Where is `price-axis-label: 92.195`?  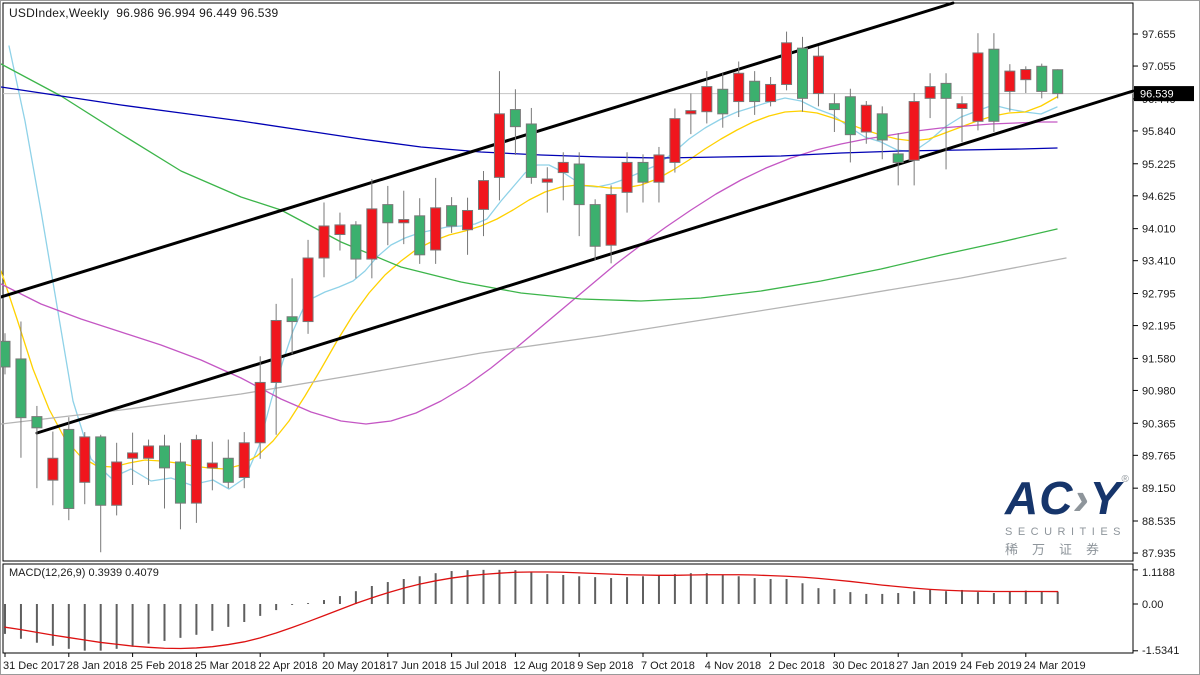
price-axis-label: 92.195 is located at coordinates (1159, 327).